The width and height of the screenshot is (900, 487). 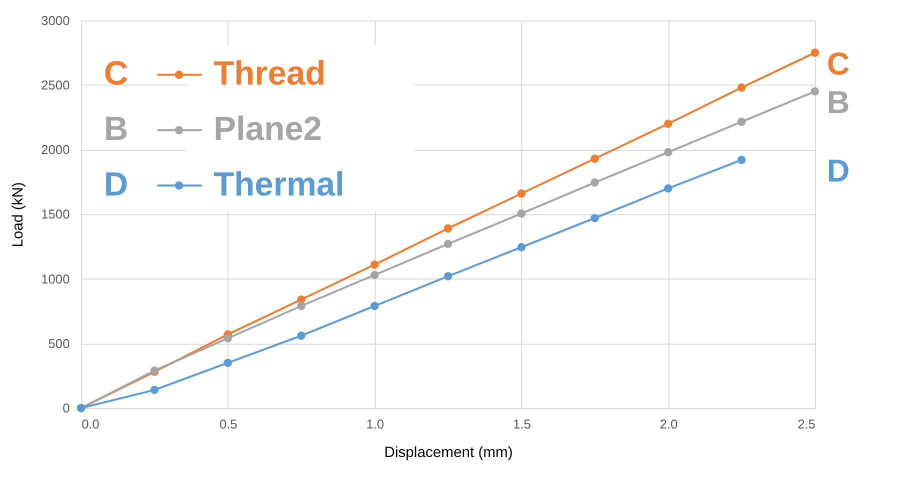 I want to click on y-tick-label: 2000, so click(x=55, y=150).